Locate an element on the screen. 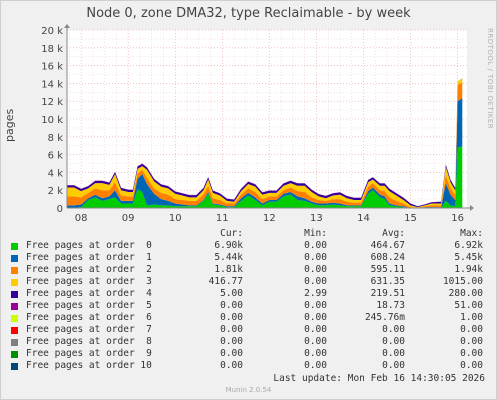  legend-cur: 5.00 is located at coordinates (231, 293).